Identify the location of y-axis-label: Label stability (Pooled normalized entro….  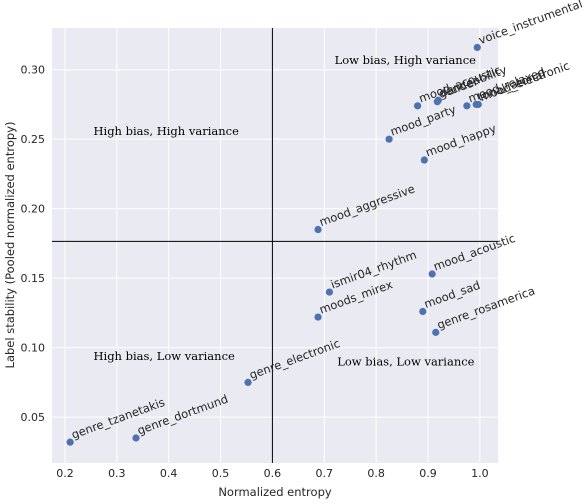
(10, 245).